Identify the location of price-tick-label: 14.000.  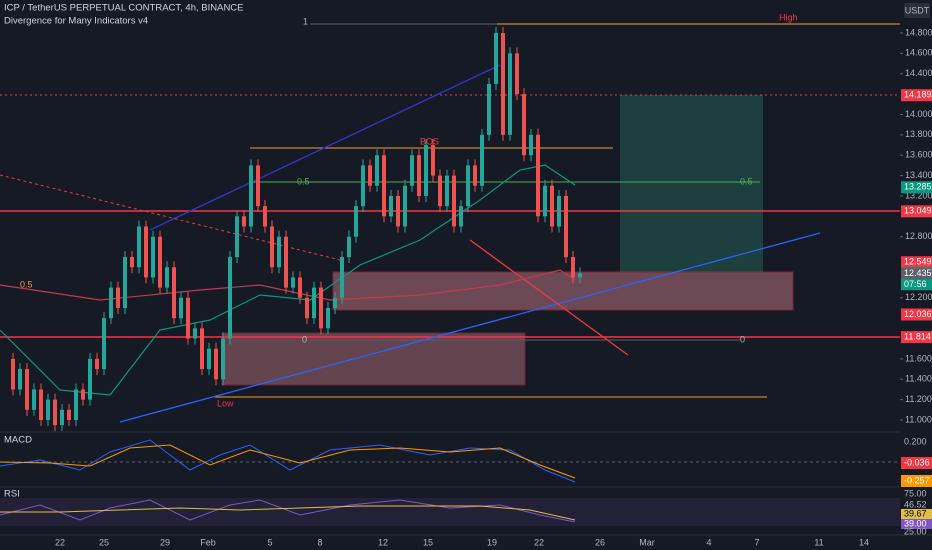
(918, 114).